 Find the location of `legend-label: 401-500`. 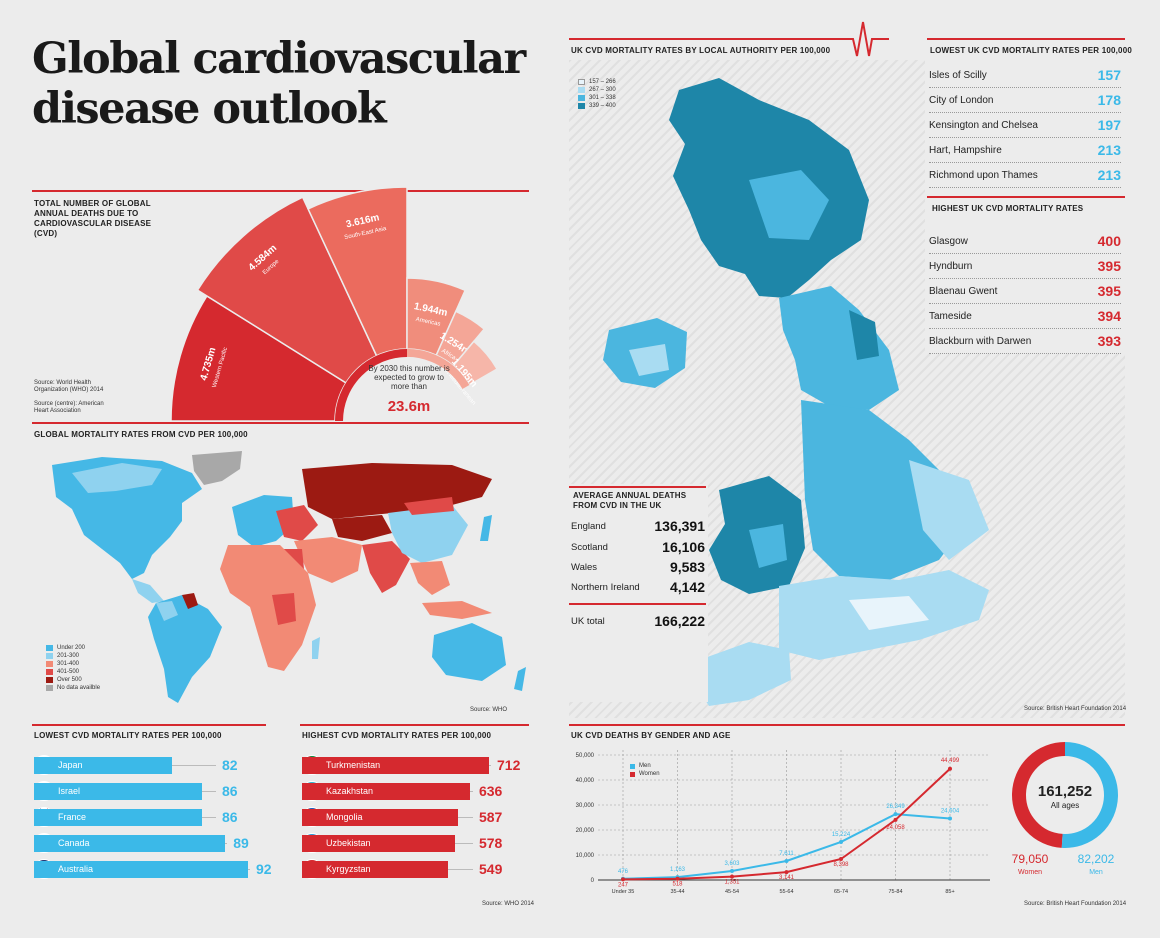

legend-label: 401-500 is located at coordinates (68, 672).